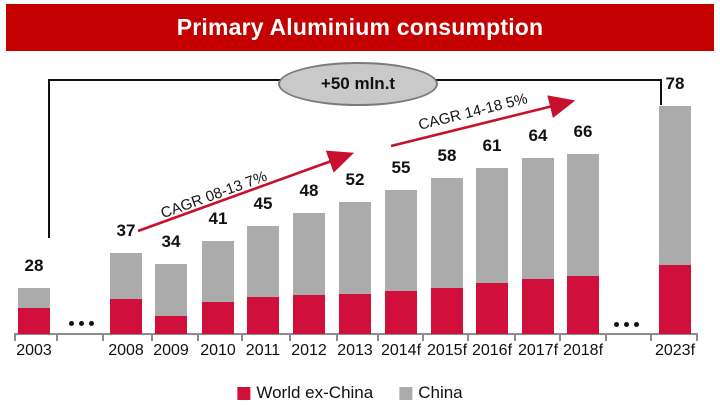  What do you see at coordinates (309, 254) in the screenshot?
I see `bar-china-2012` at bounding box center [309, 254].